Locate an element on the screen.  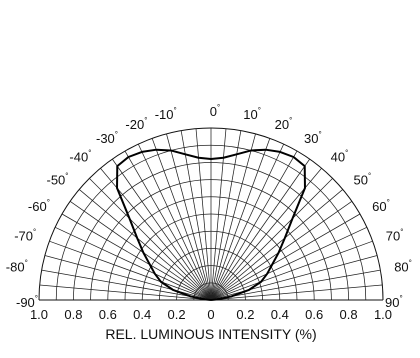
angle-label: 10° is located at coordinates (252, 114).